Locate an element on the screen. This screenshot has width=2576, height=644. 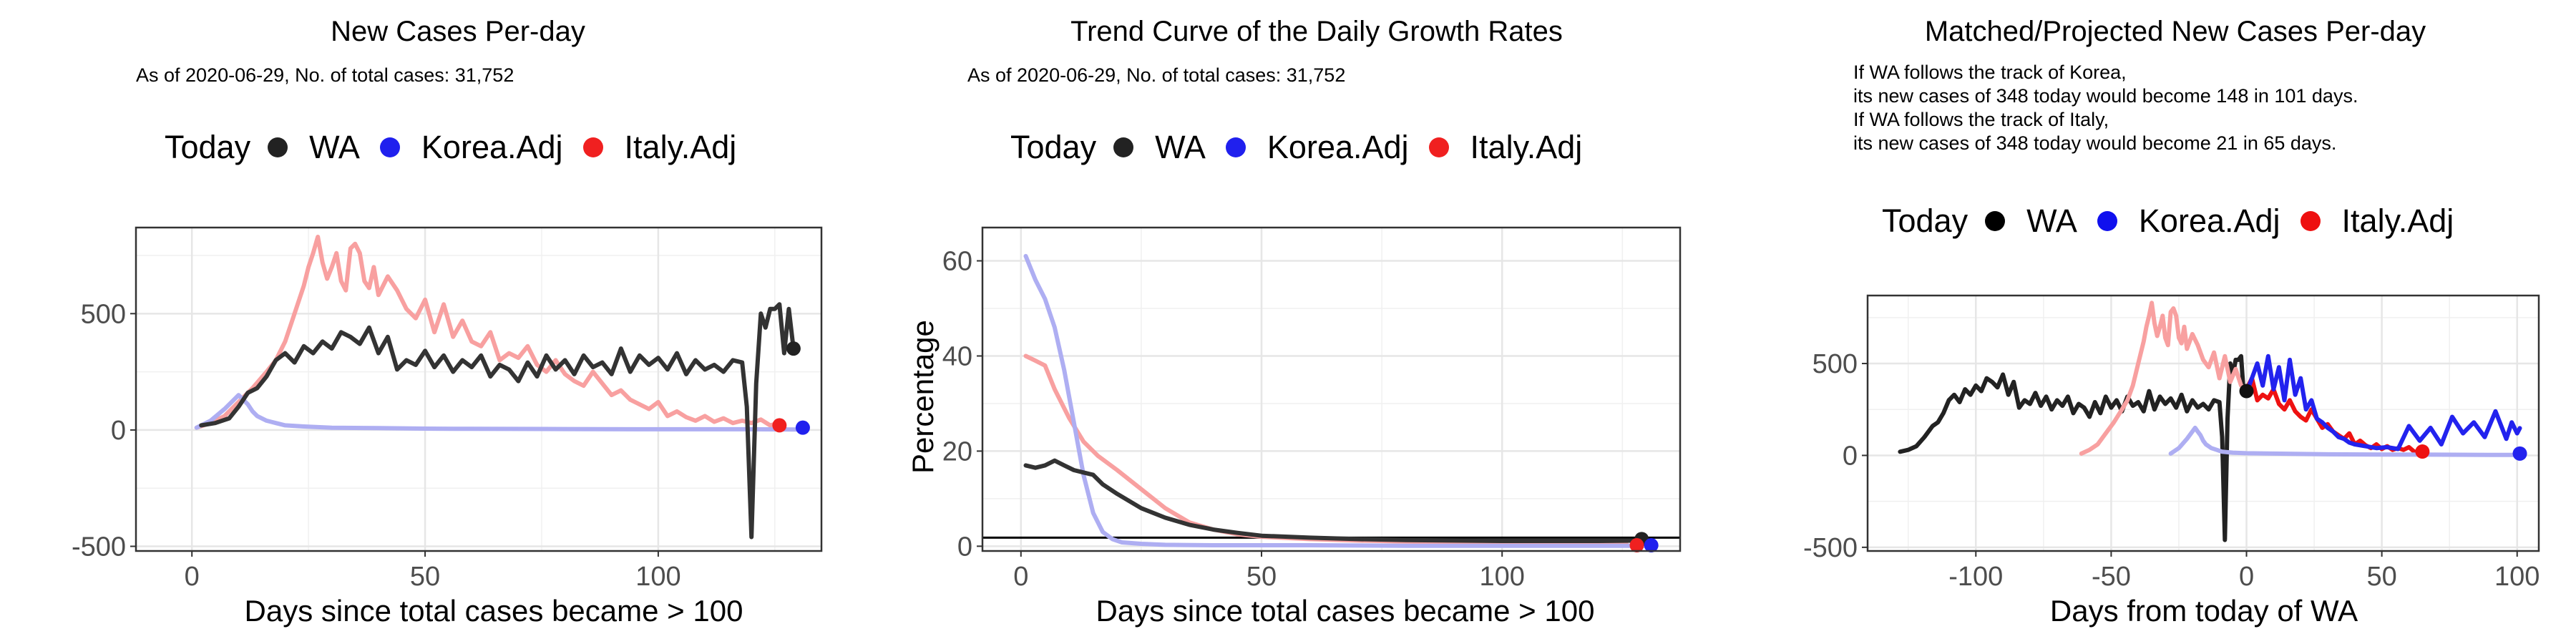
note-line: If WA follows the track of Korea, is located at coordinates (1990, 72).